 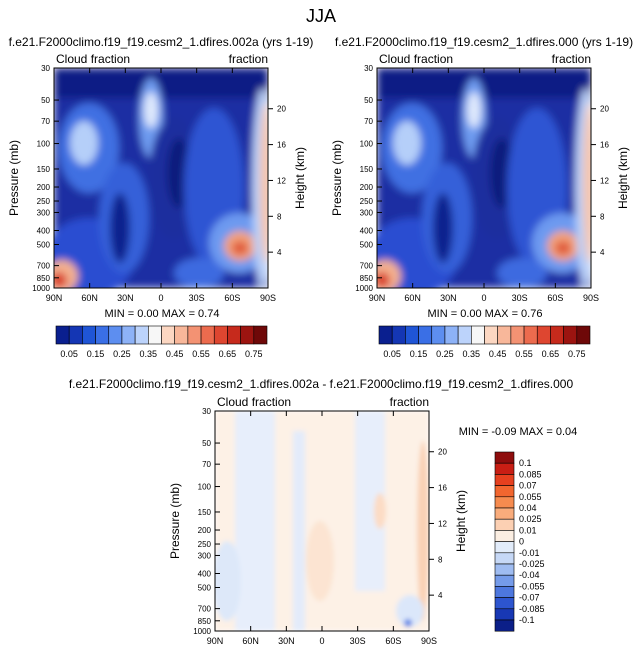 I want to click on colorbar-panel-1: 0.05 0.15 0.25 0.35 0.45 0.55 0.65 0.75, so click(x=161, y=342).